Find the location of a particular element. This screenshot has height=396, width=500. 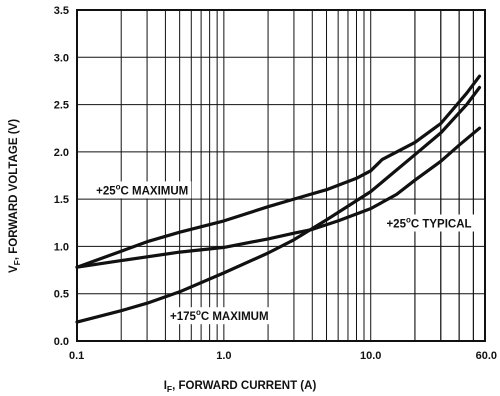

y-tick-label: 3.0 is located at coordinates (61, 58).